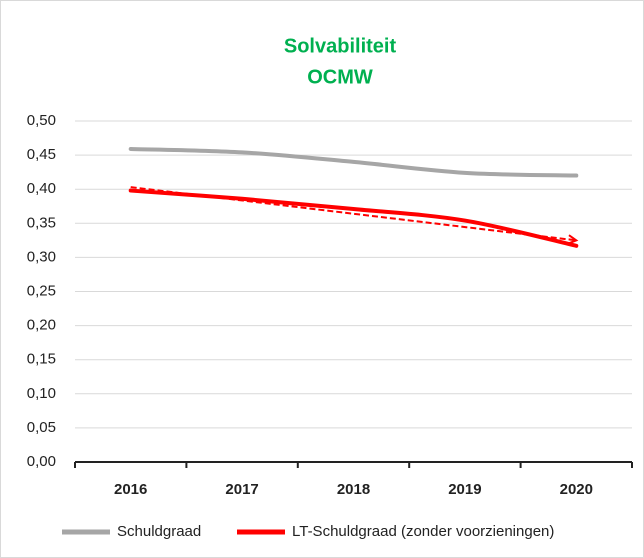  What do you see at coordinates (41, 256) in the screenshot?
I see `y-tick-label: 0,30` at bounding box center [41, 256].